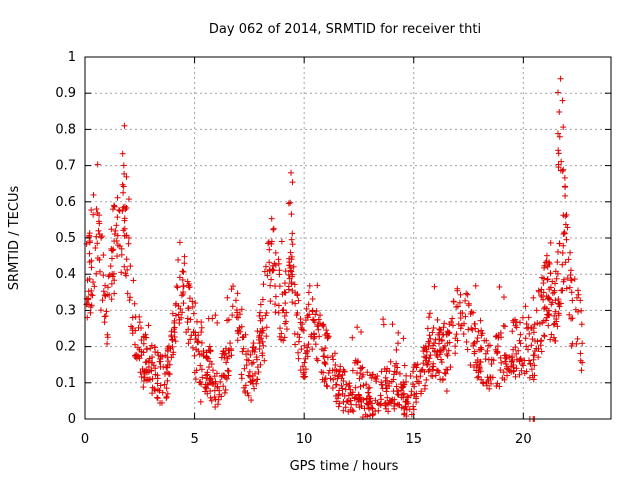 The width and height of the screenshot is (640, 480). I want to click on x-tick-label: 5, so click(194, 439).